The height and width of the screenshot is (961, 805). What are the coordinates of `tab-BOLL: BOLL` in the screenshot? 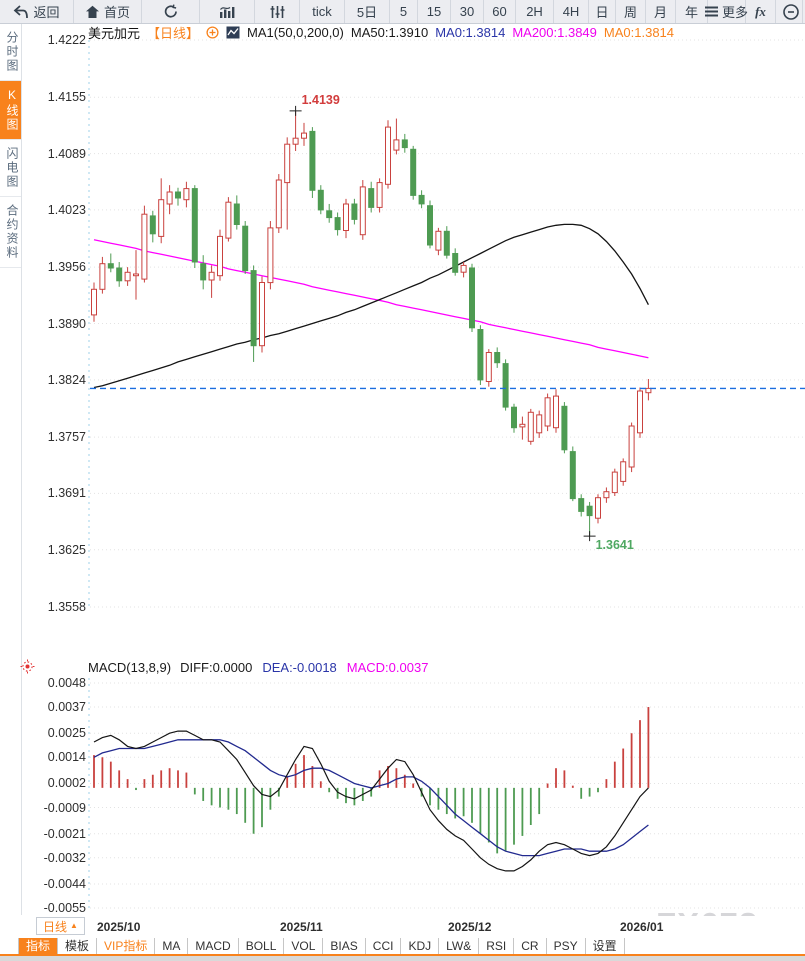 It's located at (262, 946).